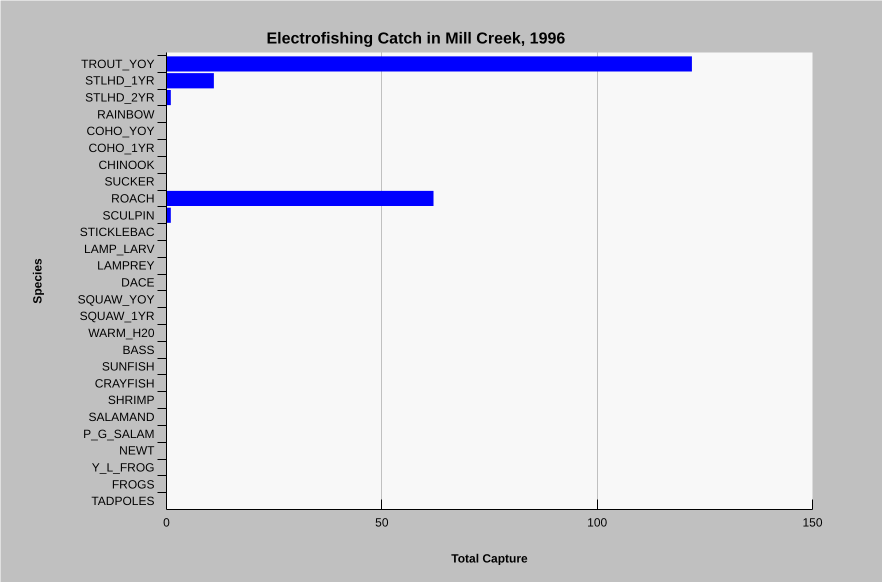  I want to click on y-tick-label: TADPOLES, so click(123, 501).